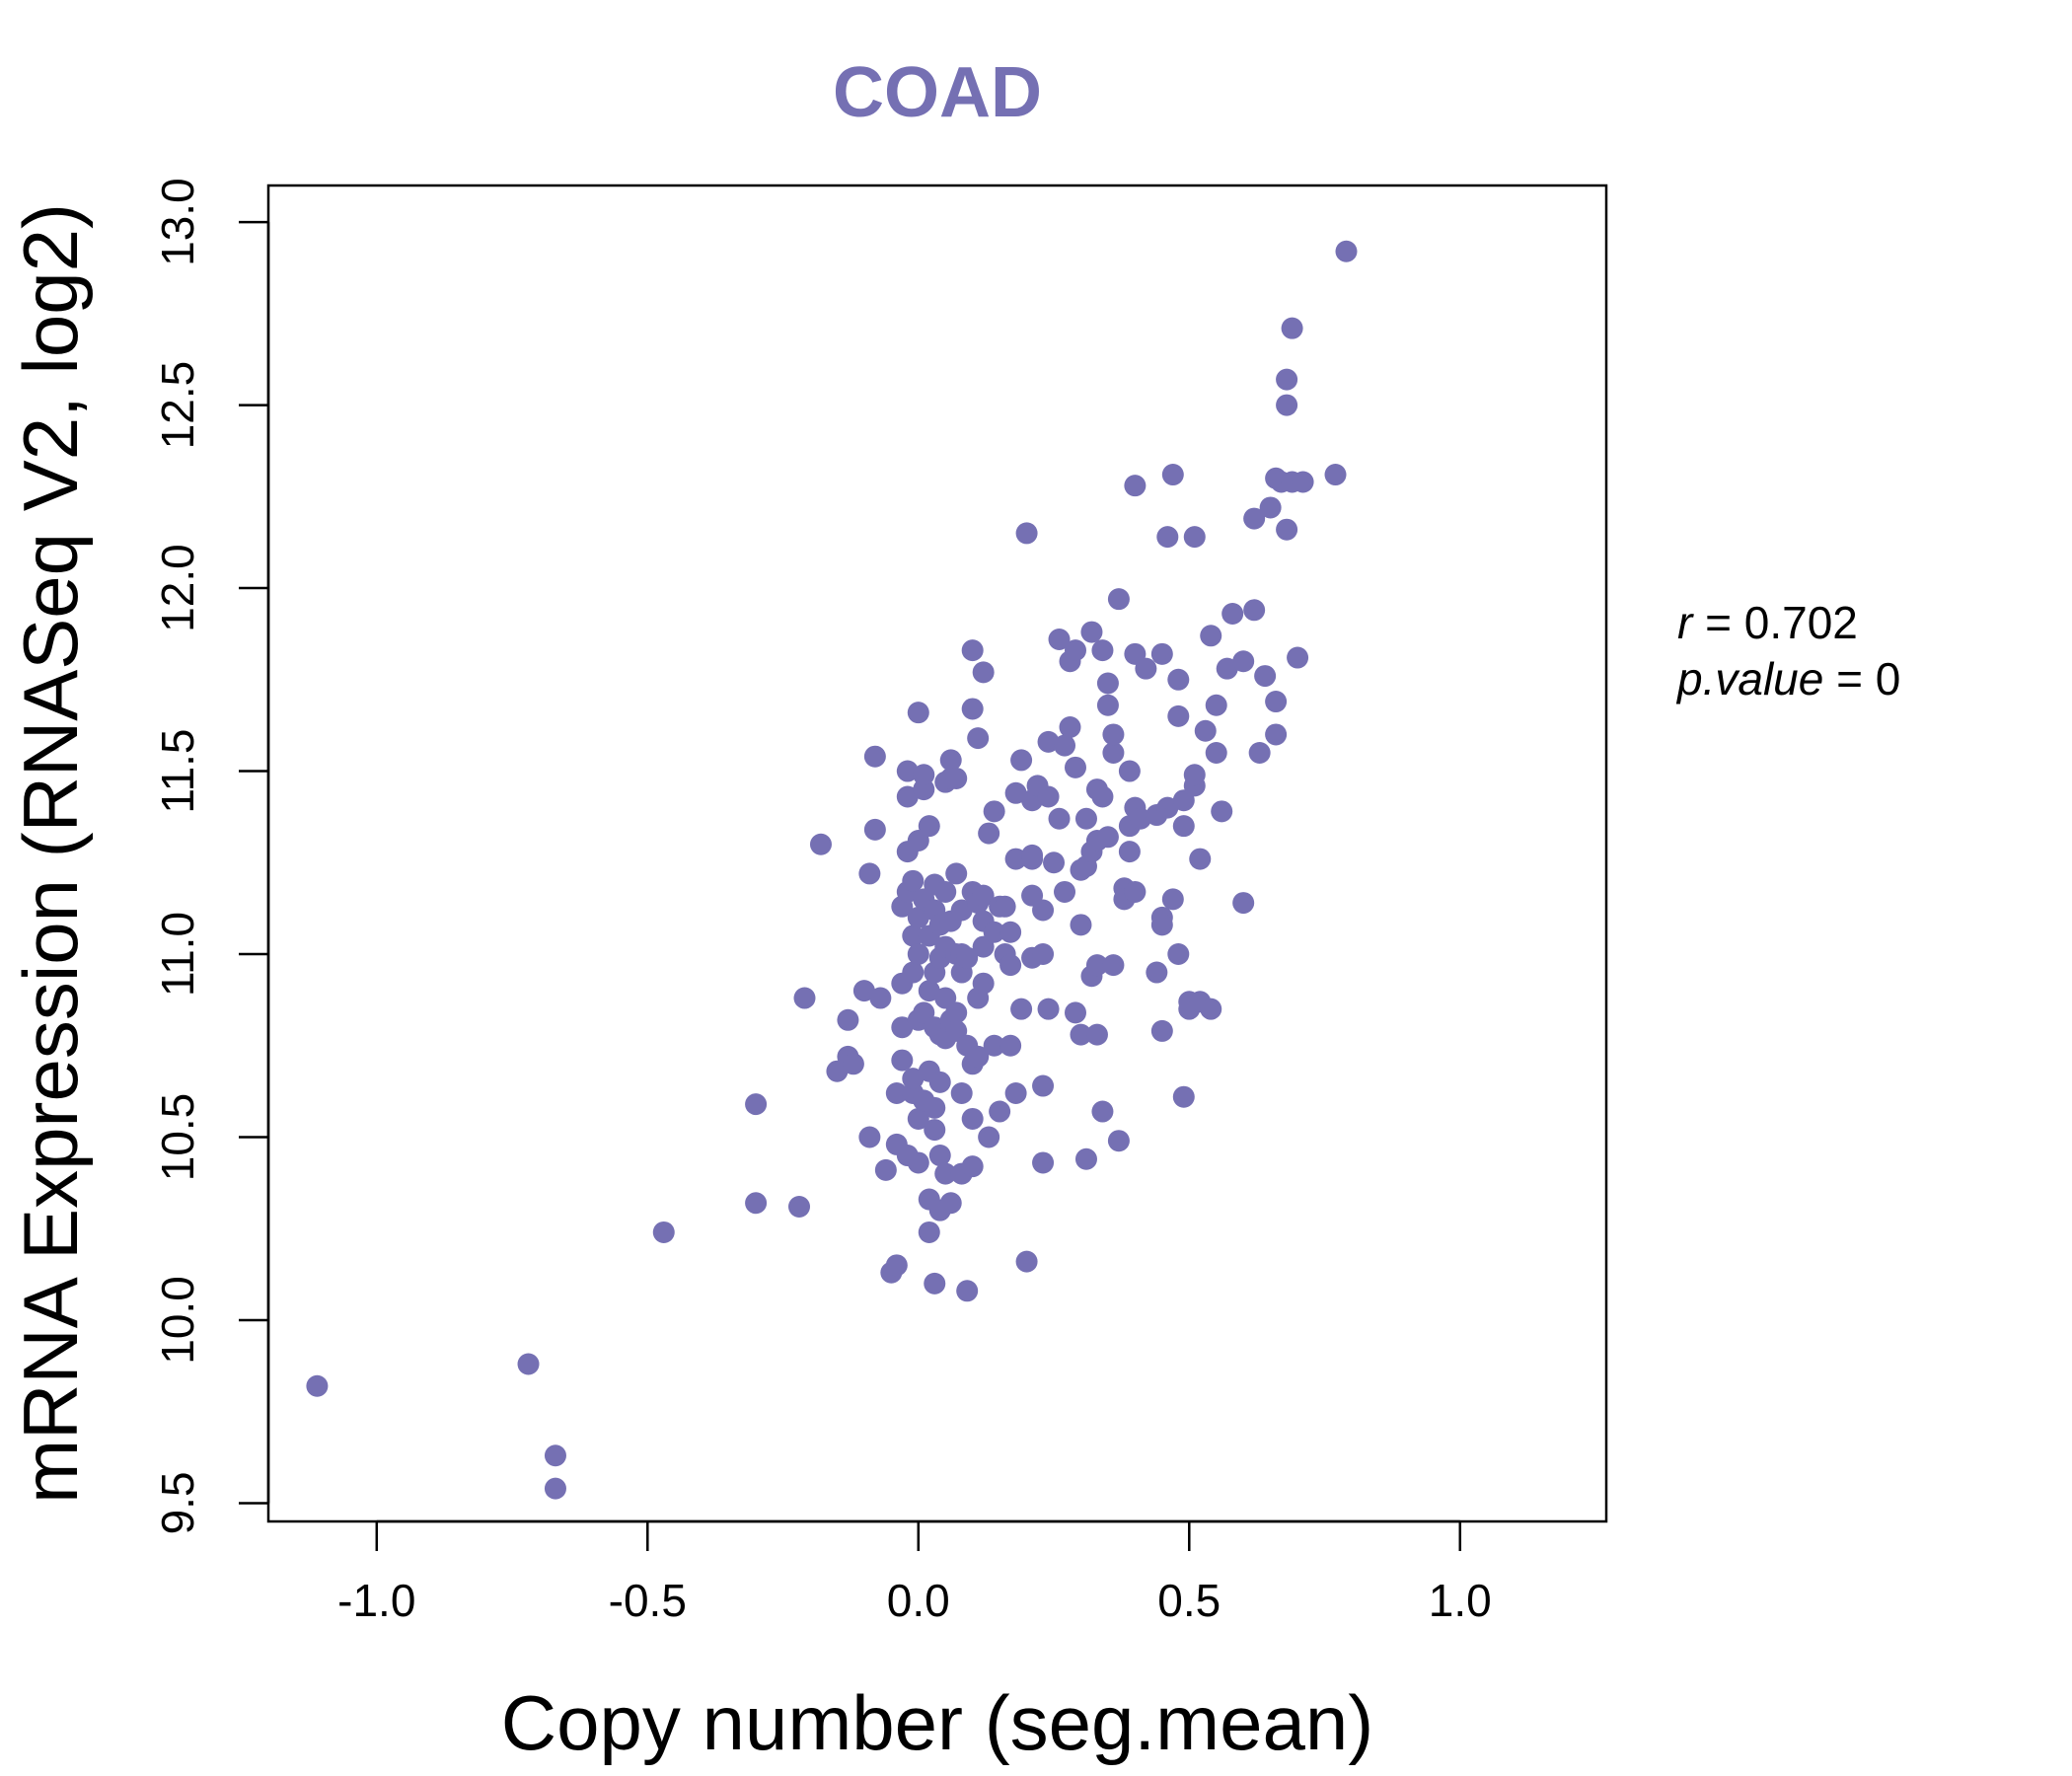 The width and height of the screenshot is (2072, 1776). I want to click on p-label: p.value, so click(1749, 679).